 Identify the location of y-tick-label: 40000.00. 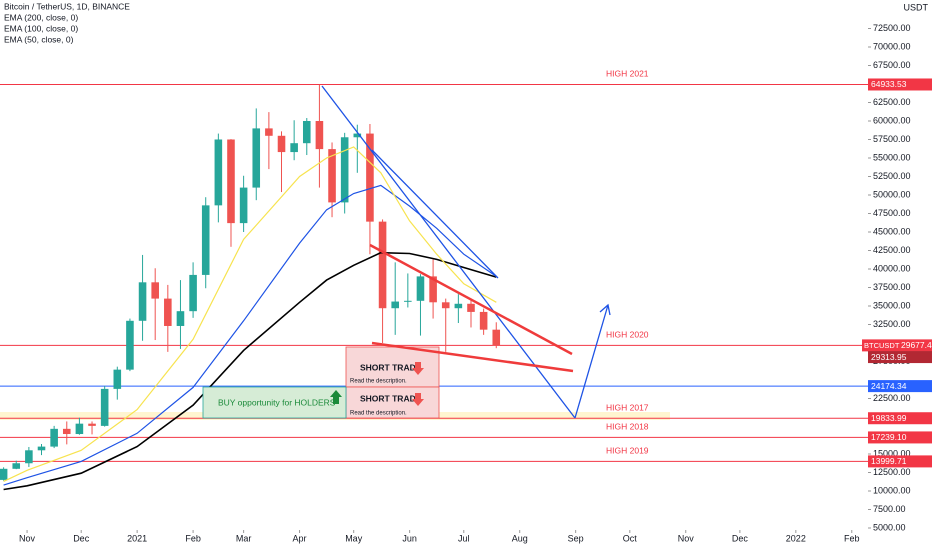
(892, 268).